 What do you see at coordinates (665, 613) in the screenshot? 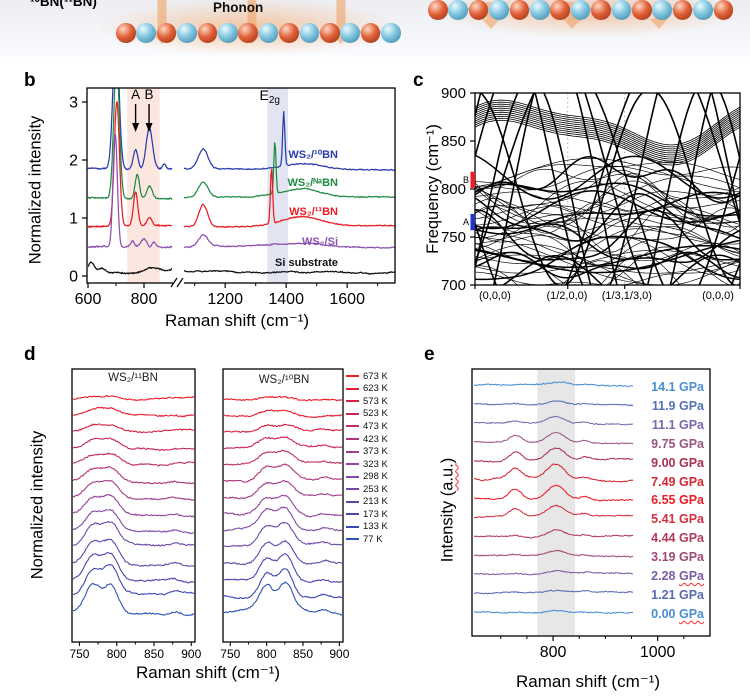
I see `pressure-value: 0.00` at bounding box center [665, 613].